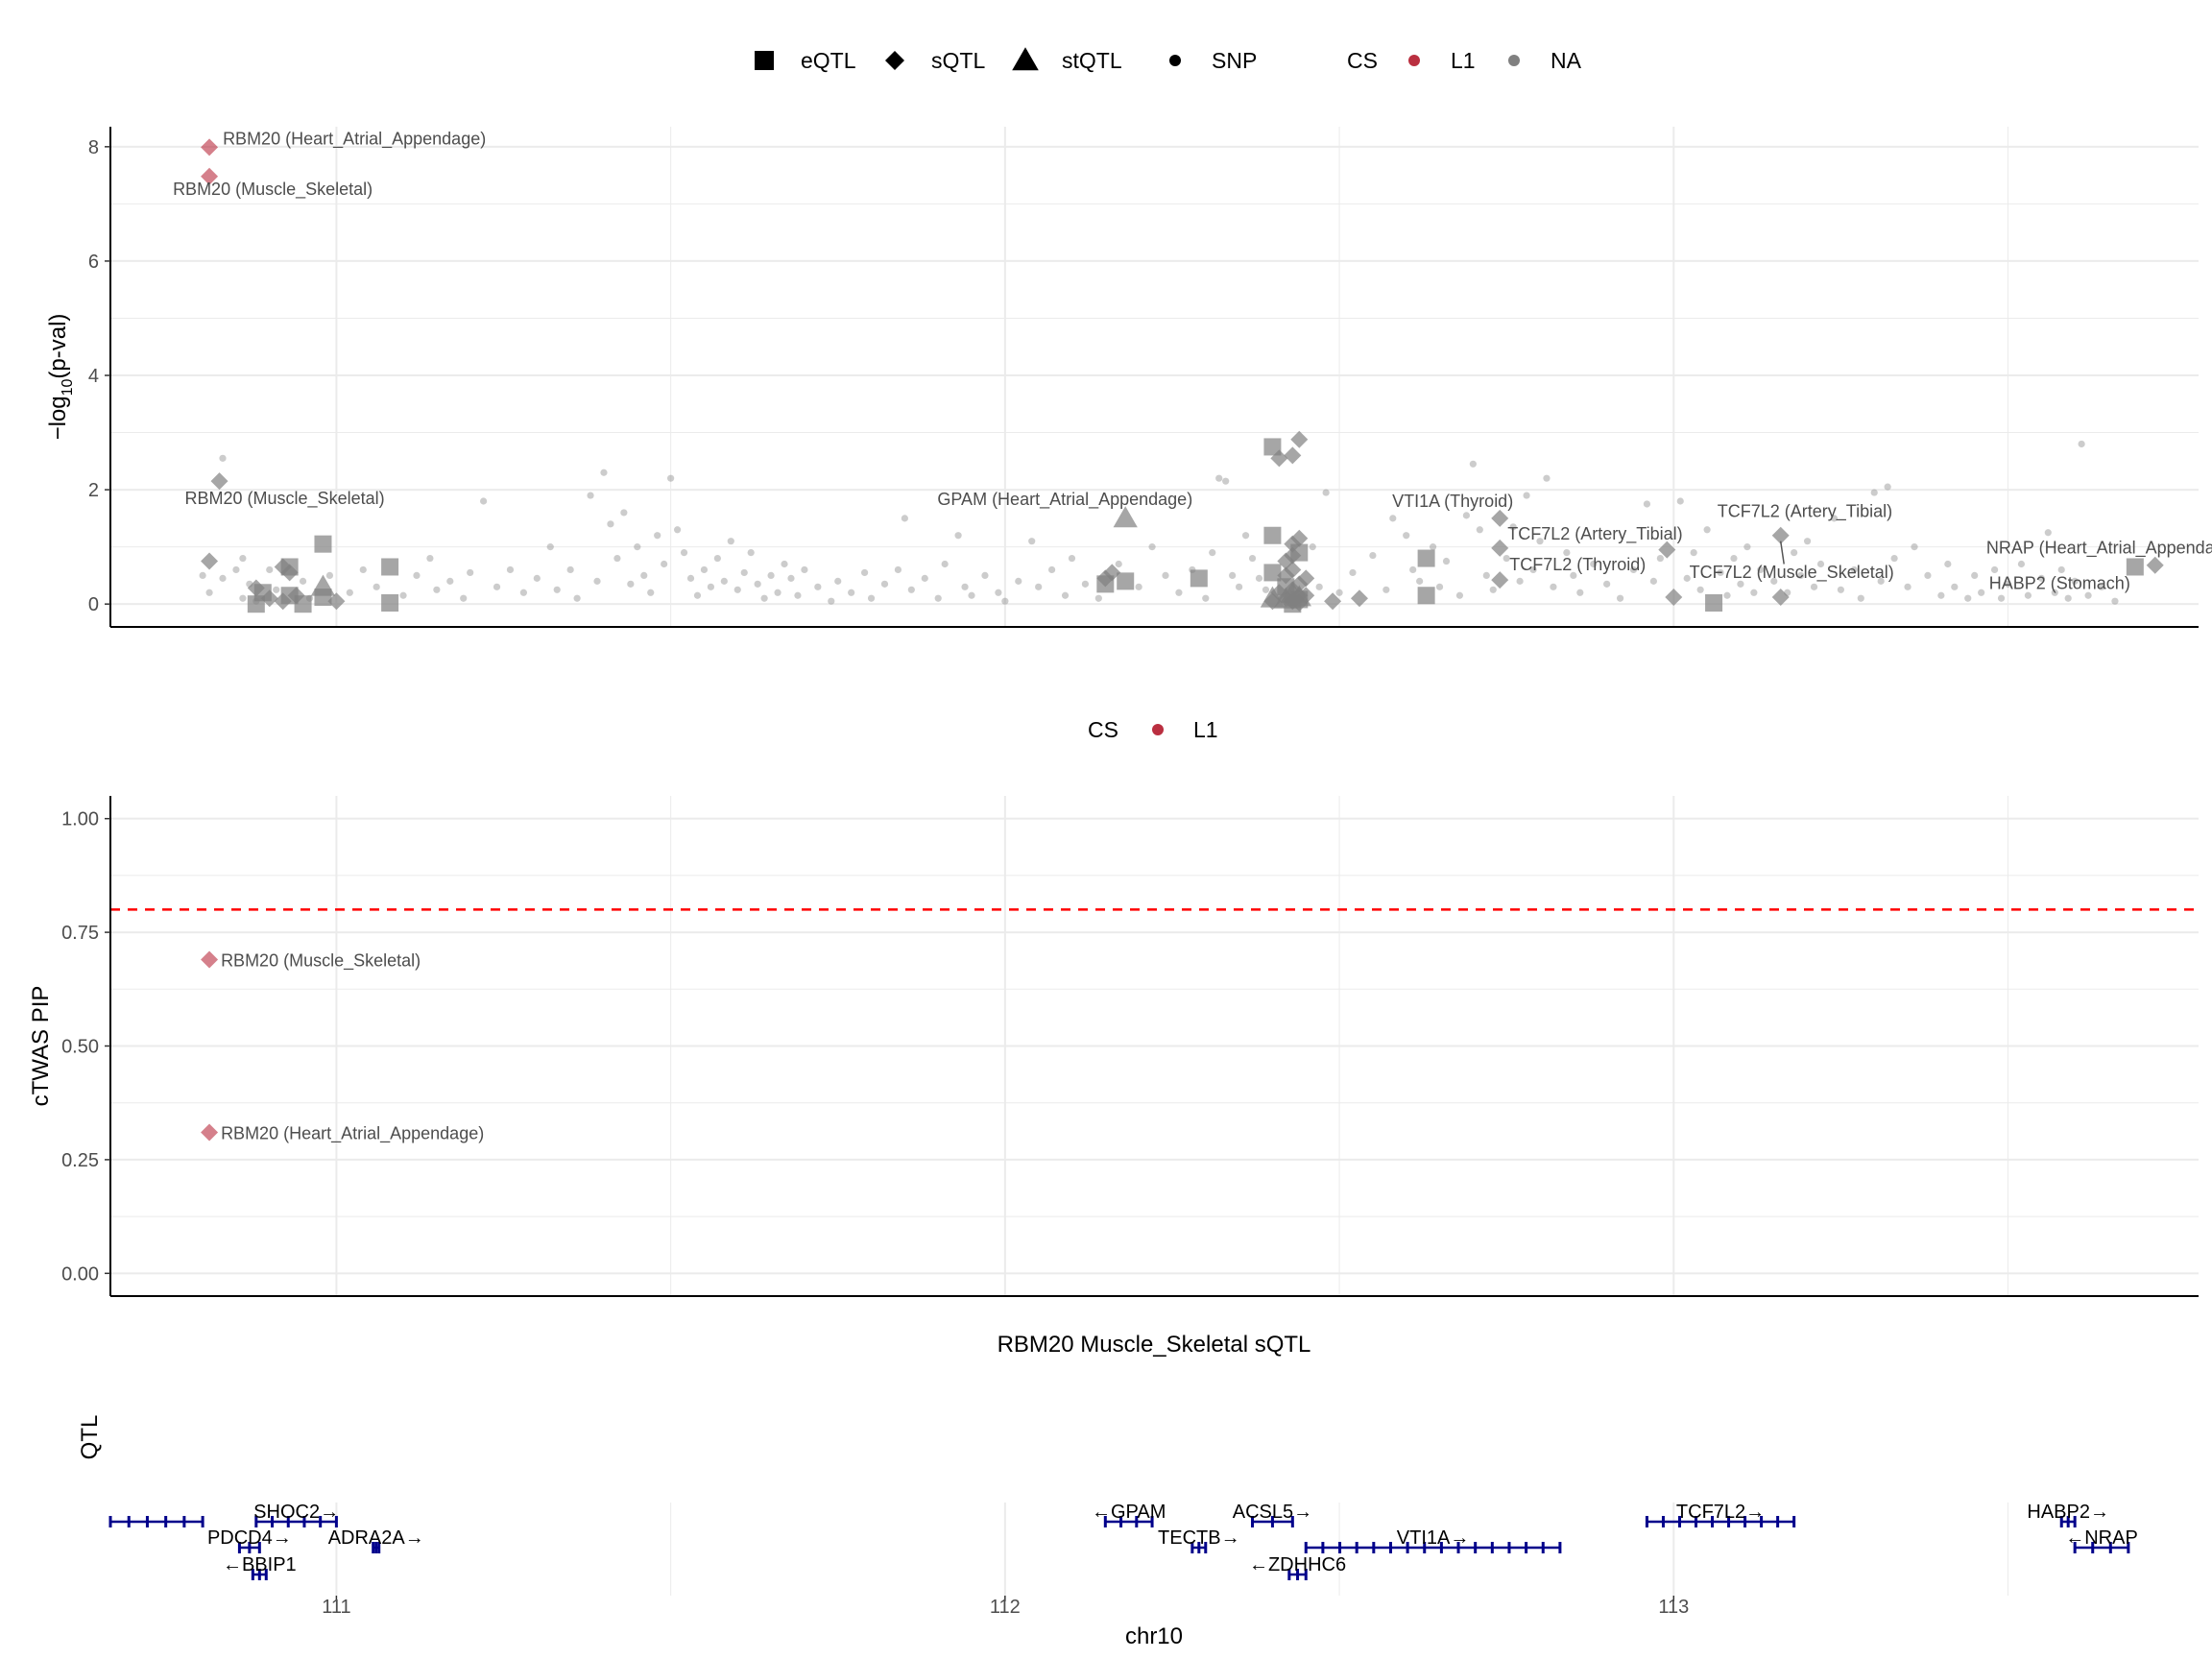  Describe the element at coordinates (1158, 729) in the screenshot. I see `p2-legend-key-cs-l1` at that location.